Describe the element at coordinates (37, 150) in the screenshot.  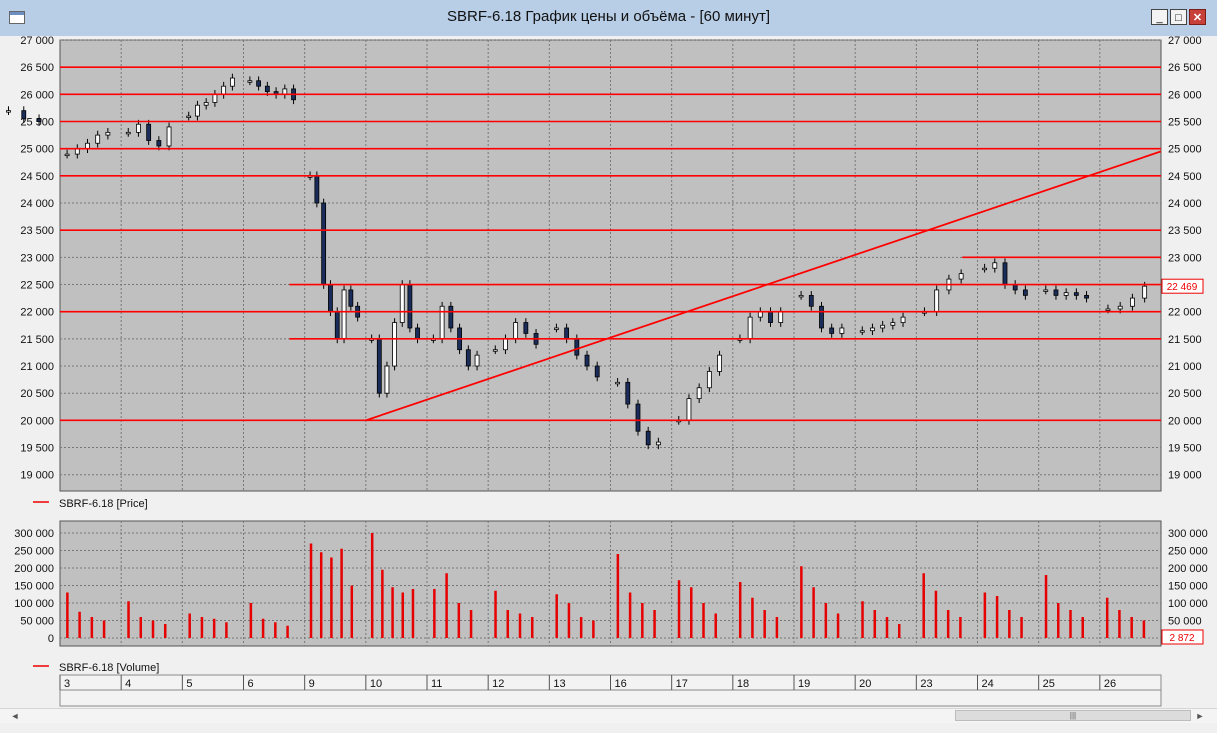
I see `price-tick-label-left: 25 000` at that location.